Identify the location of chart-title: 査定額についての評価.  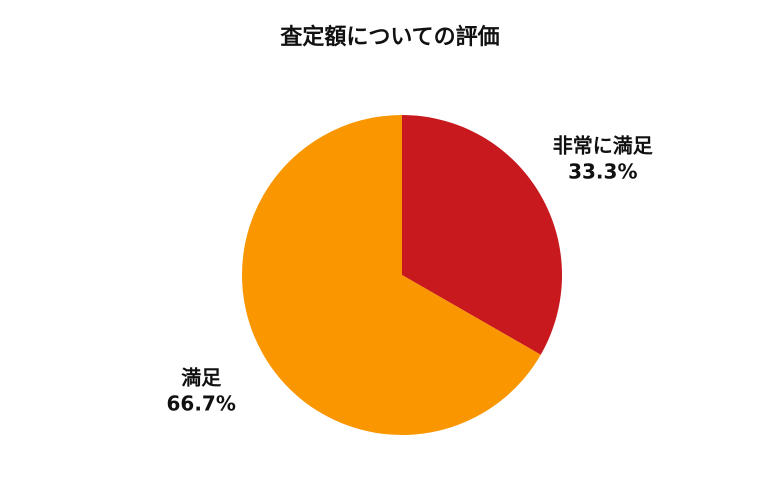
(389, 37).